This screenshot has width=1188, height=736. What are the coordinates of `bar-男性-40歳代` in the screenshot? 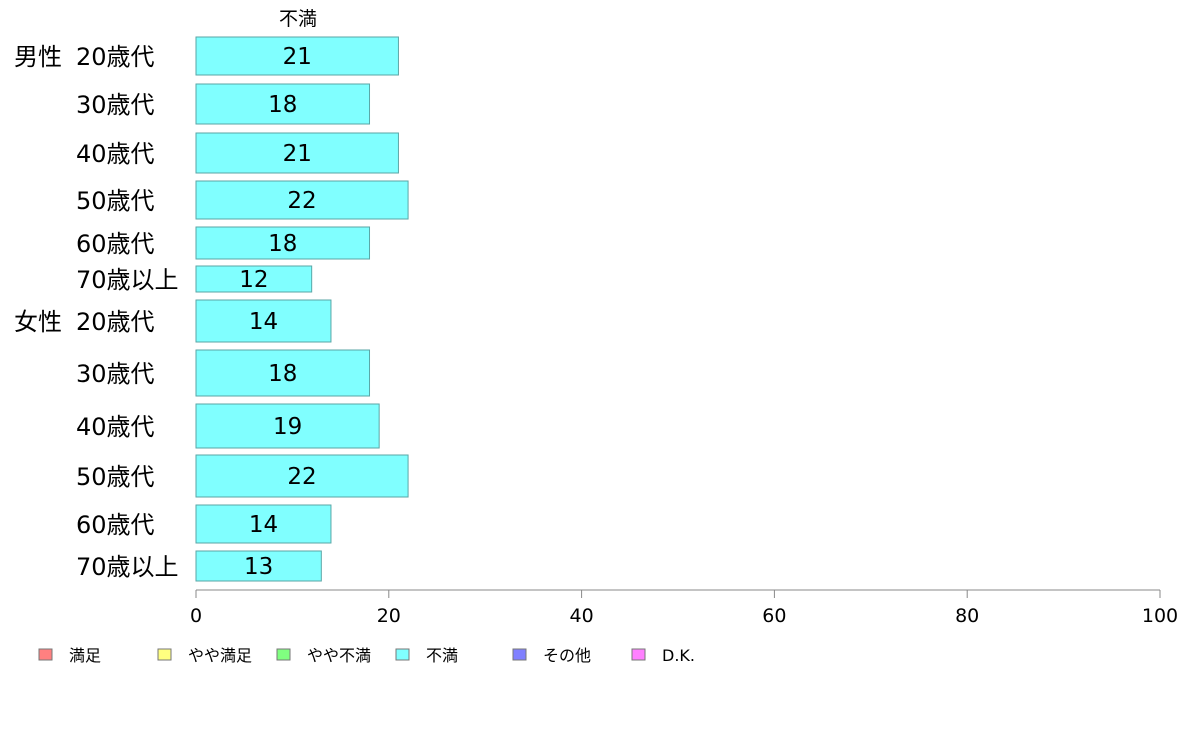 It's located at (297, 153).